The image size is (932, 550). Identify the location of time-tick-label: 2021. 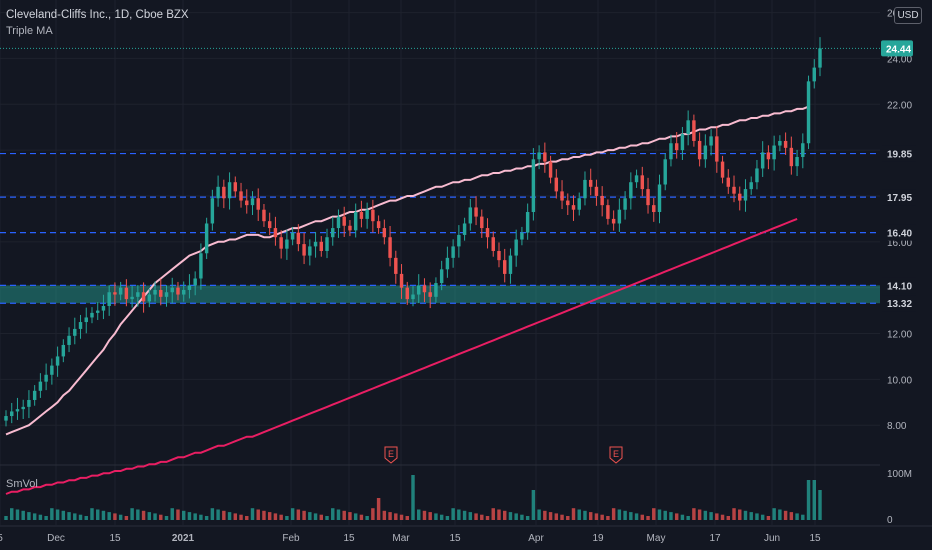
(183, 538).